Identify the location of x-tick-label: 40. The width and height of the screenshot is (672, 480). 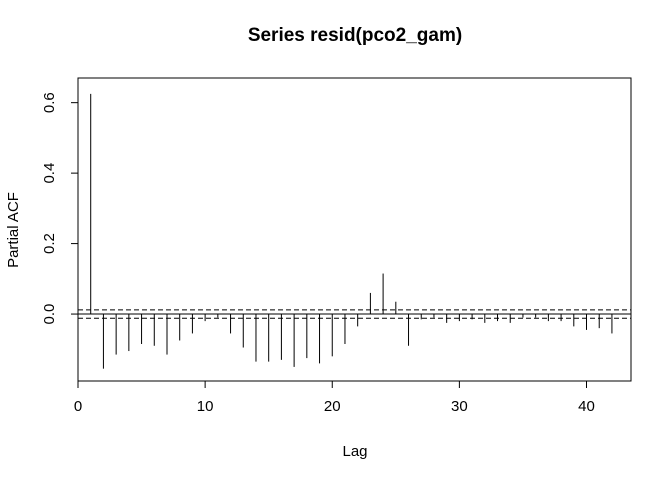
(586, 406).